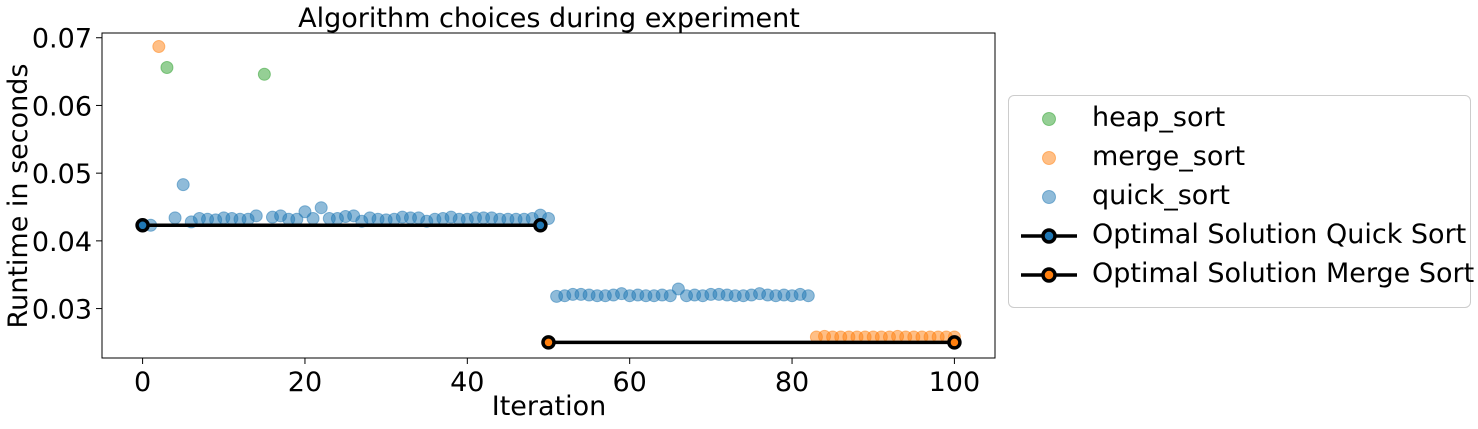  What do you see at coordinates (1159, 117) in the screenshot?
I see `legend-label-heap-sort: heap_sort` at bounding box center [1159, 117].